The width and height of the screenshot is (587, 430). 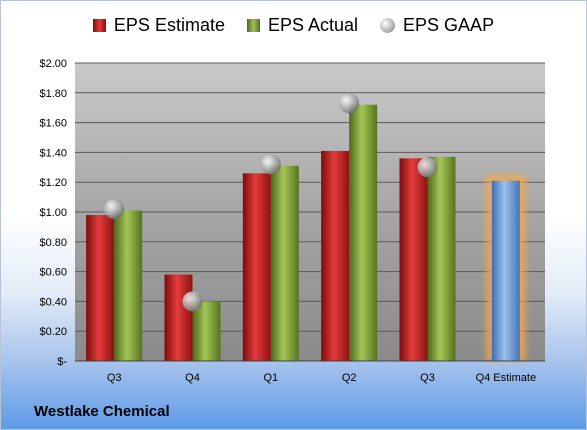 What do you see at coordinates (102, 411) in the screenshot?
I see `company-name: Westlake Chemical` at bounding box center [102, 411].